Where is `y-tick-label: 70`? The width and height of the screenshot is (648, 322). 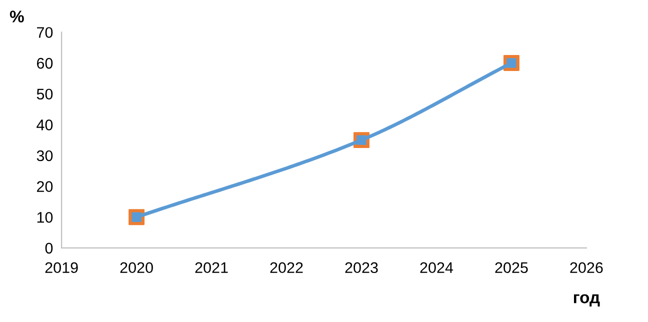
y-tick-label: 70 is located at coordinates (45, 32).